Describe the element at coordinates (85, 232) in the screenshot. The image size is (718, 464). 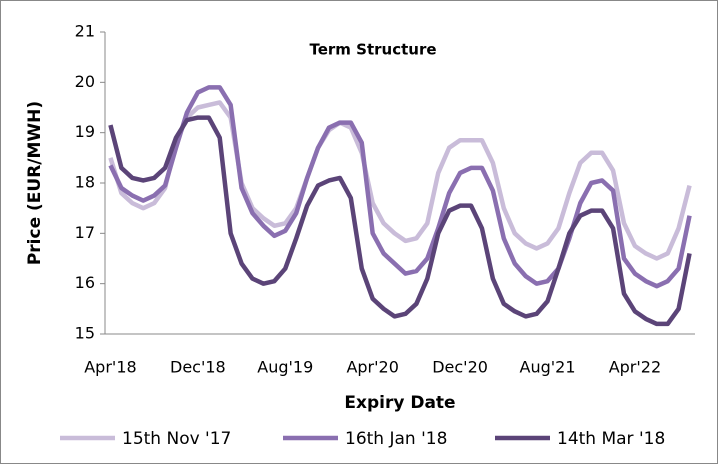
I see `y-tick-label: 17` at that location.